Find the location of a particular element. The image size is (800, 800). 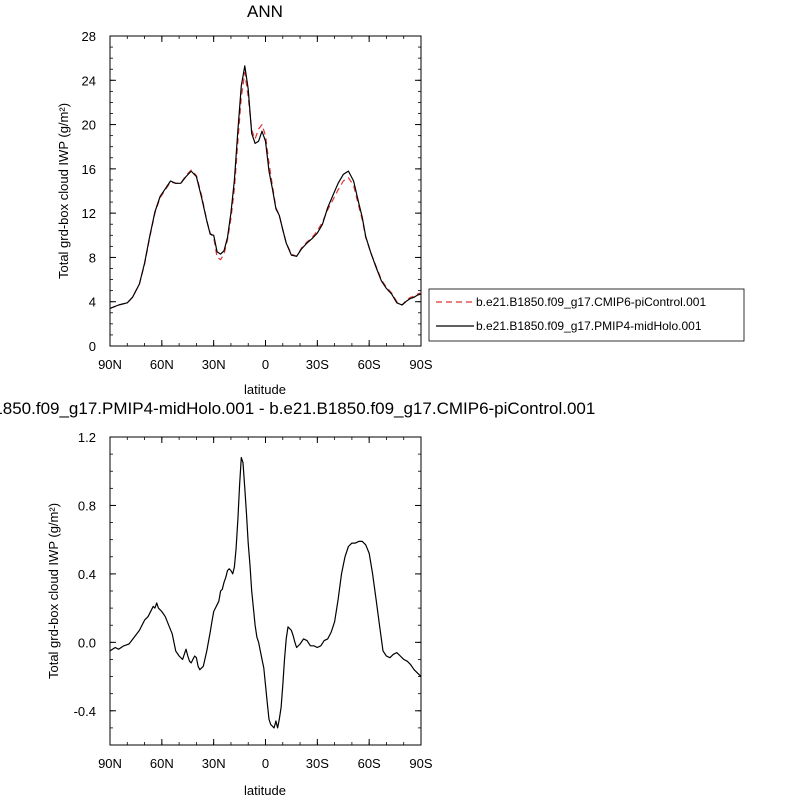

top-series-group is located at coordinates (265, 187).